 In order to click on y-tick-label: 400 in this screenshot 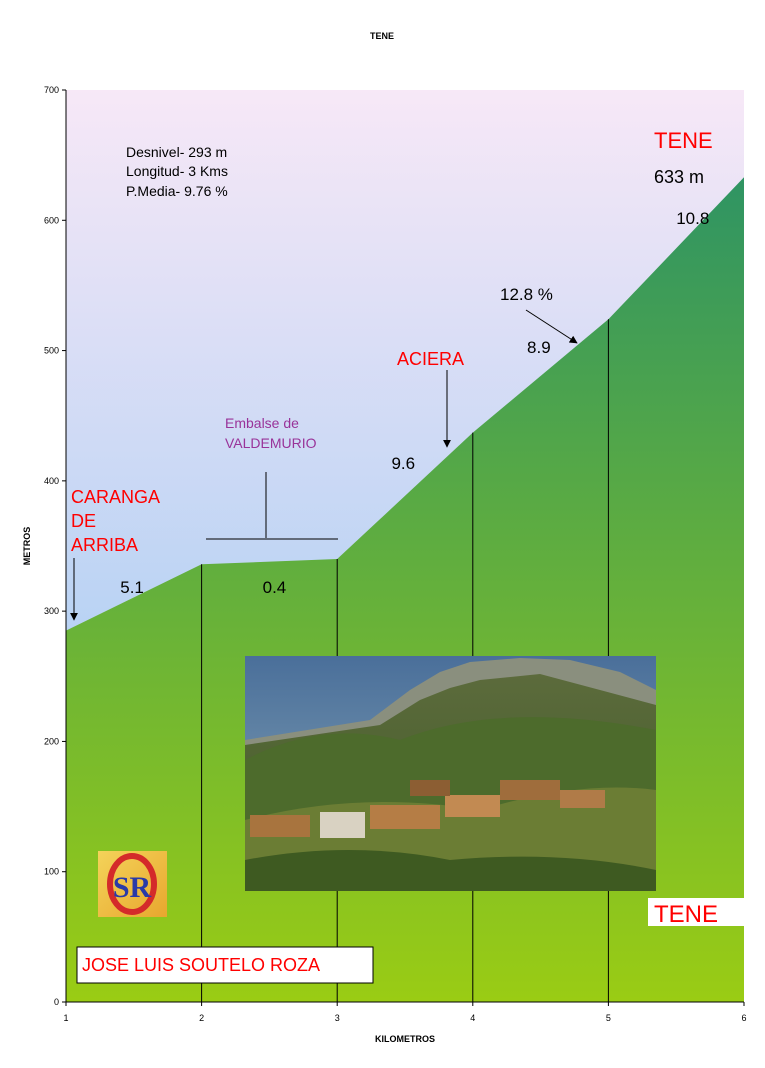, I will do `click(51, 481)`.